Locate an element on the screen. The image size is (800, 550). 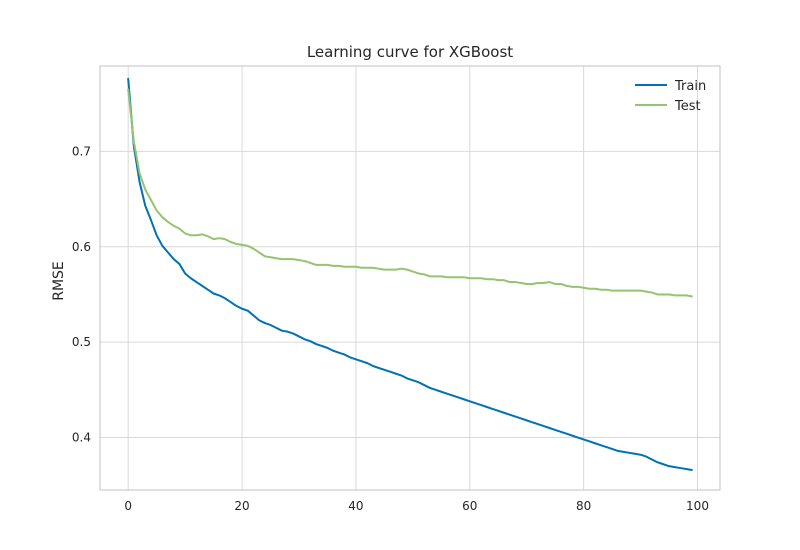
legend-train-label: Train is located at coordinates (690, 86).